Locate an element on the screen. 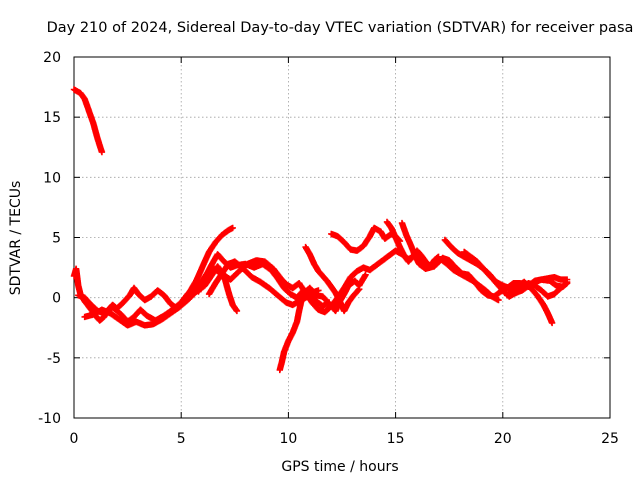 The width and height of the screenshot is (640, 480). x-axis-label: GPS time / hours is located at coordinates (339, 467).